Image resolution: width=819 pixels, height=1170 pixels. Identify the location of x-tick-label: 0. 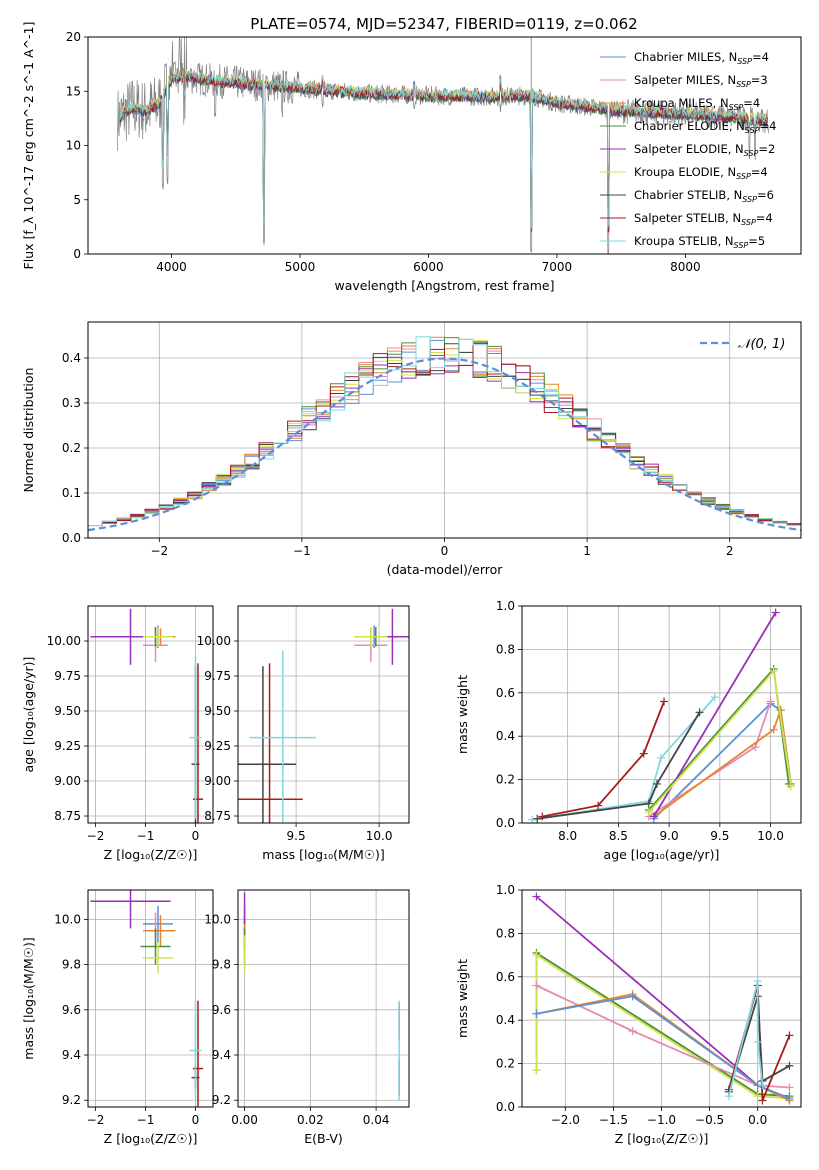
(445, 551).